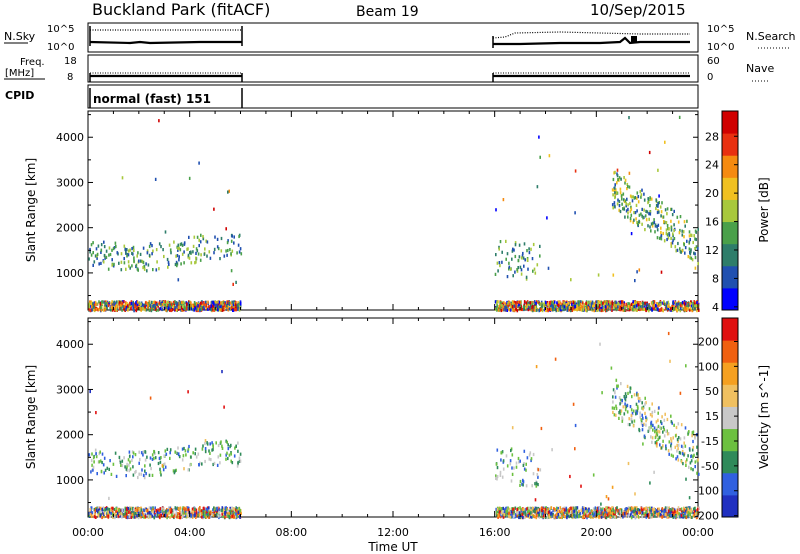  I want to click on velocity-colorbar-swatch, so click(730, 506).